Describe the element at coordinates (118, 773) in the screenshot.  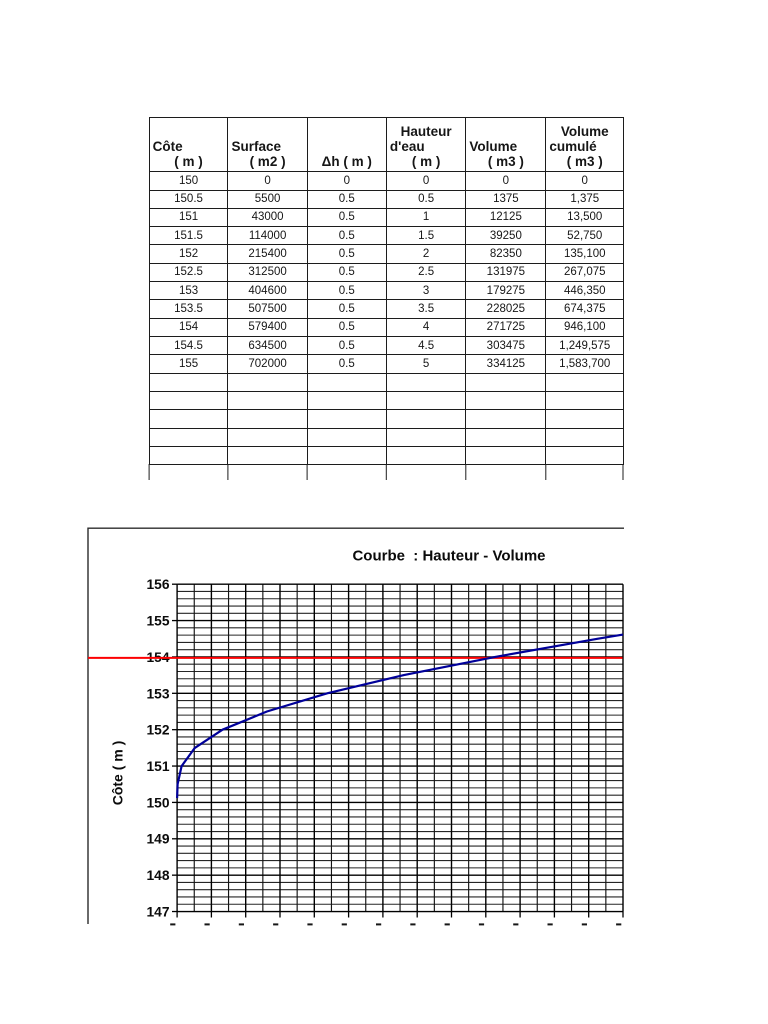
I see `svg-text: Côte ( m )` at that location.